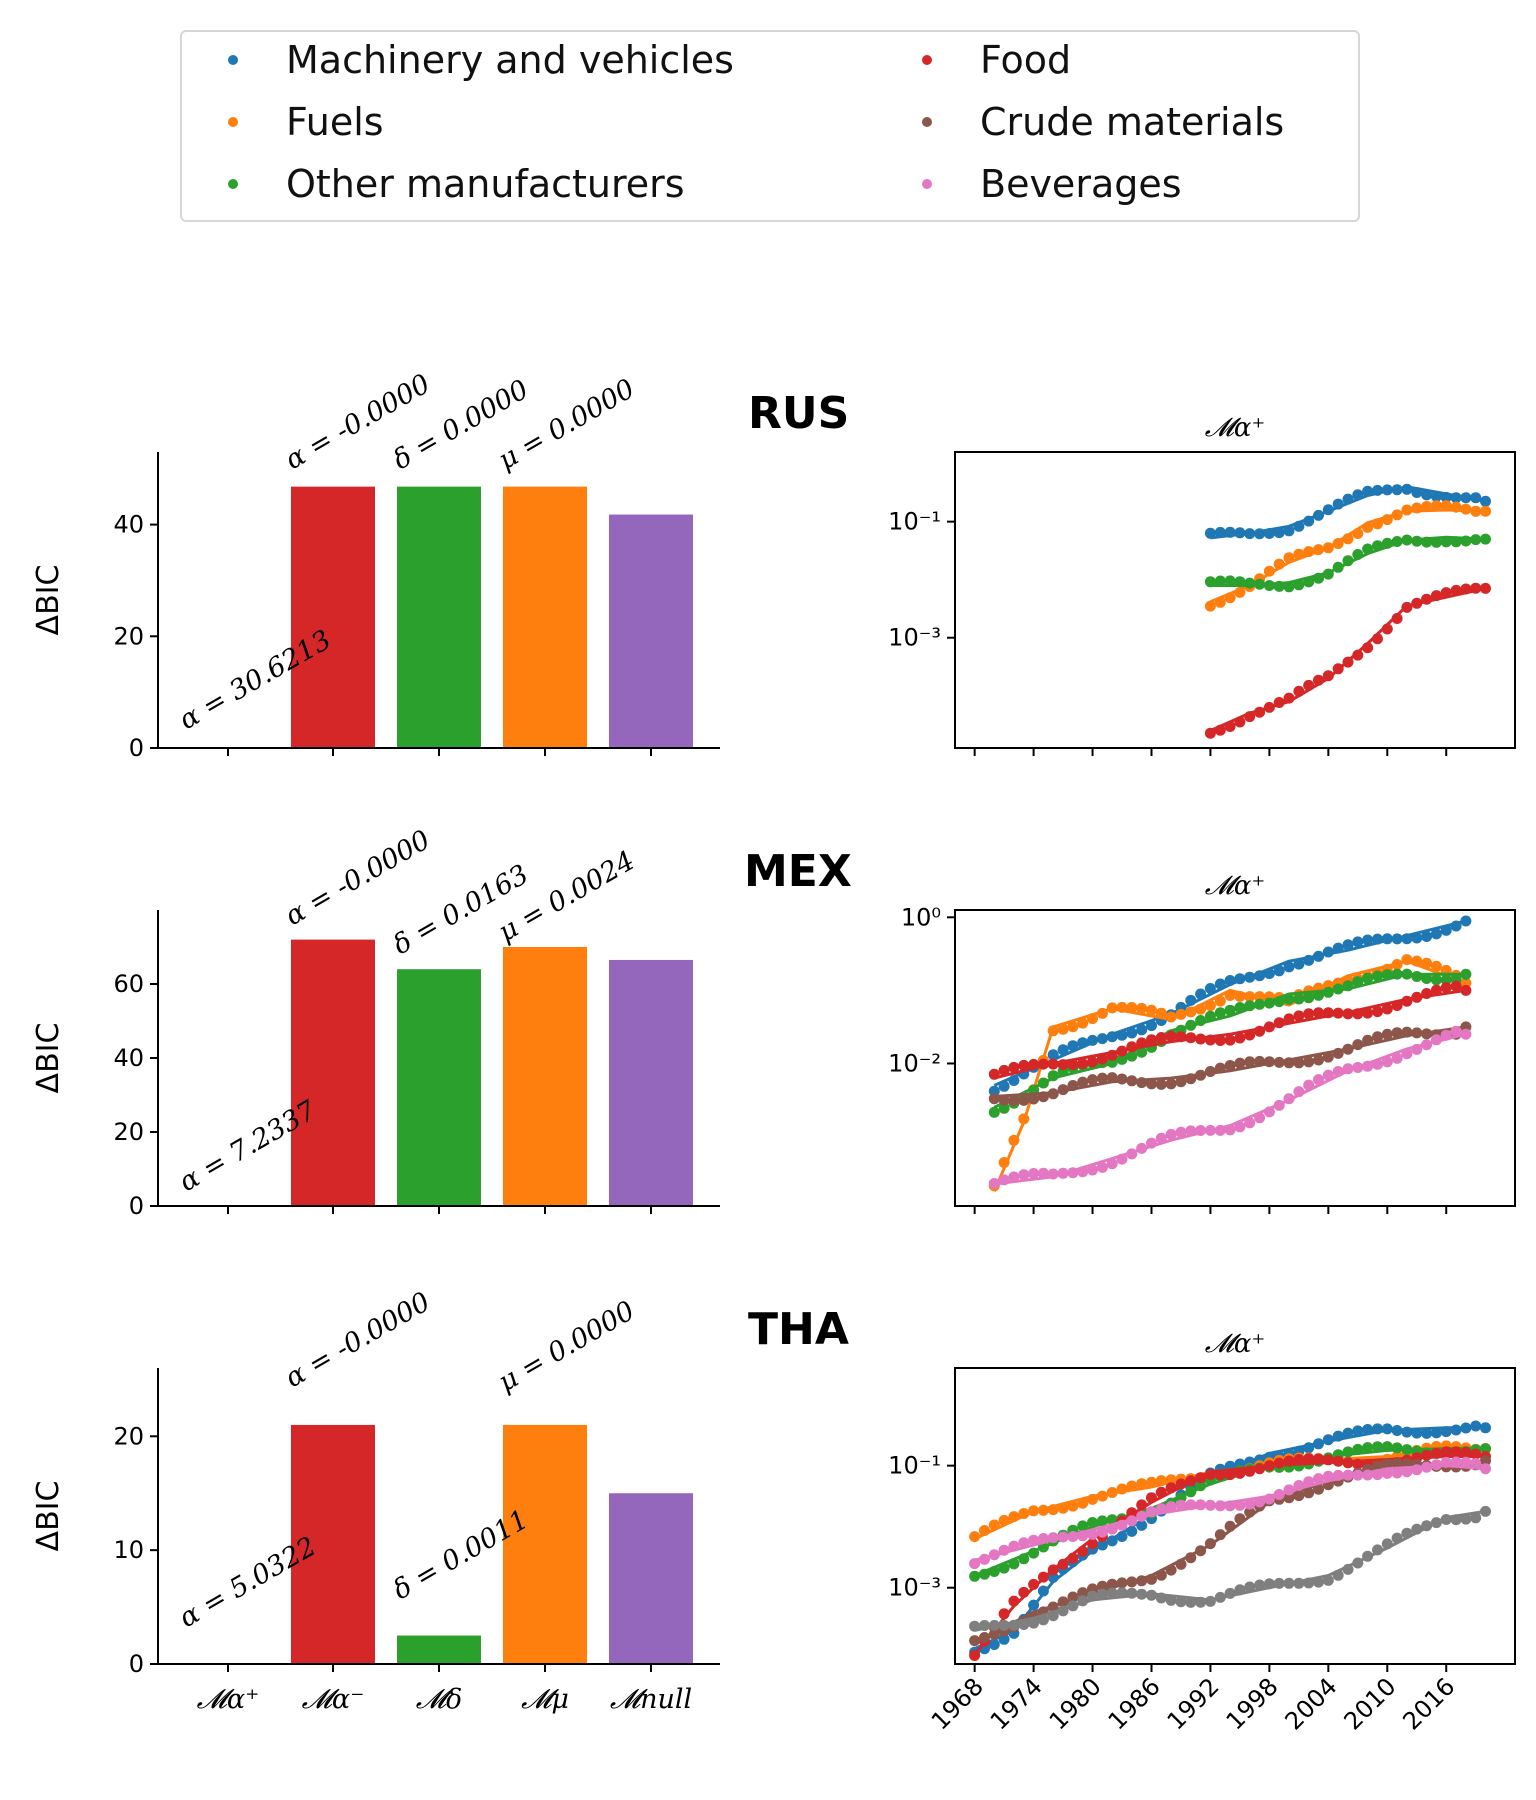 This screenshot has width=1536, height=1800. I want to click on x-tick-label: 𝓜α⁺, so click(228, 1699).